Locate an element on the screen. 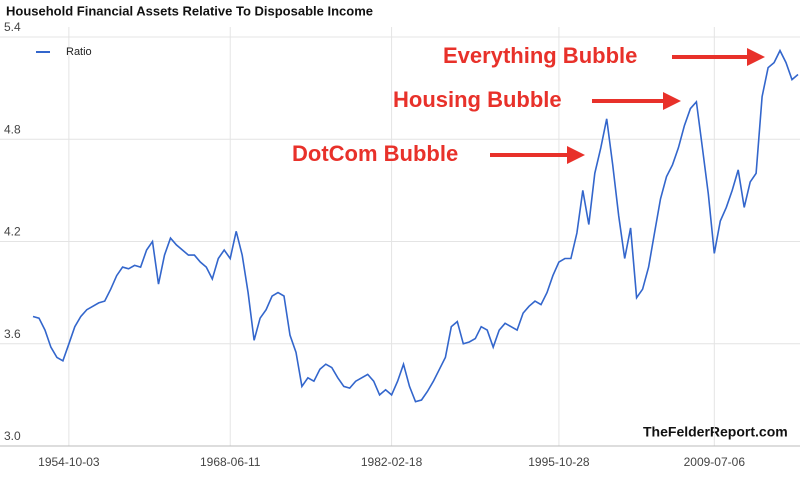 This screenshot has height=478, width=800. x-tick-label: 1968-06-11 is located at coordinates (230, 462).